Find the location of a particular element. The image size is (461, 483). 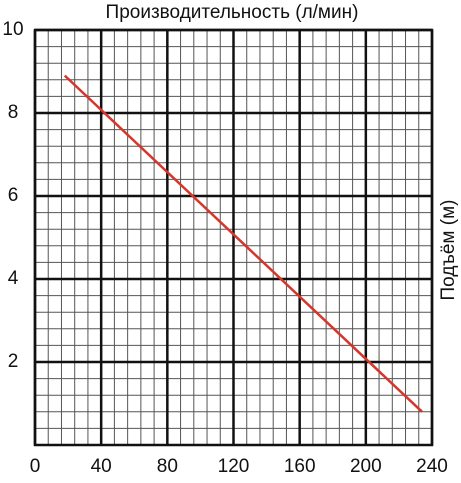

y-tick-label: 2 is located at coordinates (13, 361).